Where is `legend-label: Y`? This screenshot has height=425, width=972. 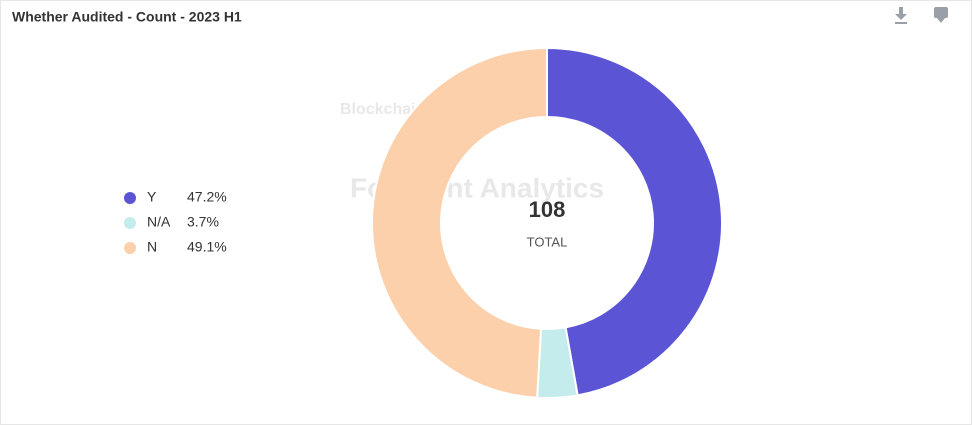 legend-label: Y is located at coordinates (152, 197).